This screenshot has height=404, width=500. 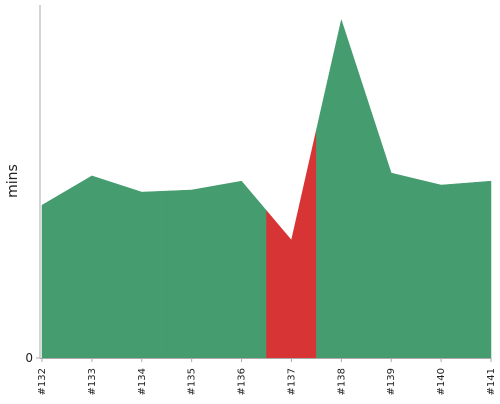 What do you see at coordinates (341, 381) in the screenshot?
I see `x-tick-label: #138` at bounding box center [341, 381].